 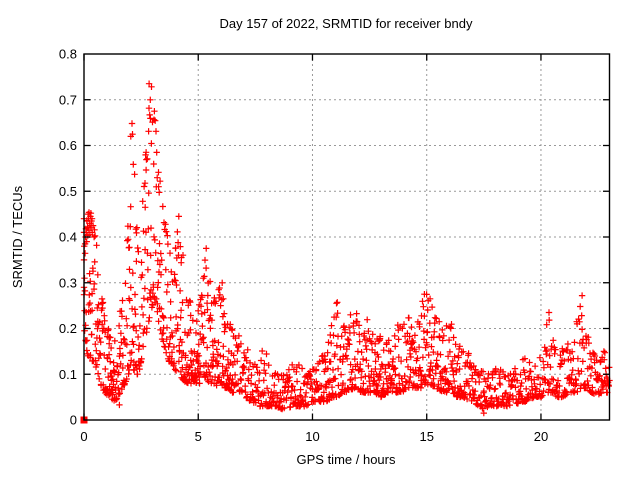 What do you see at coordinates (68, 328) in the screenshot?
I see `y-tick-0.2: 0.2` at bounding box center [68, 328].